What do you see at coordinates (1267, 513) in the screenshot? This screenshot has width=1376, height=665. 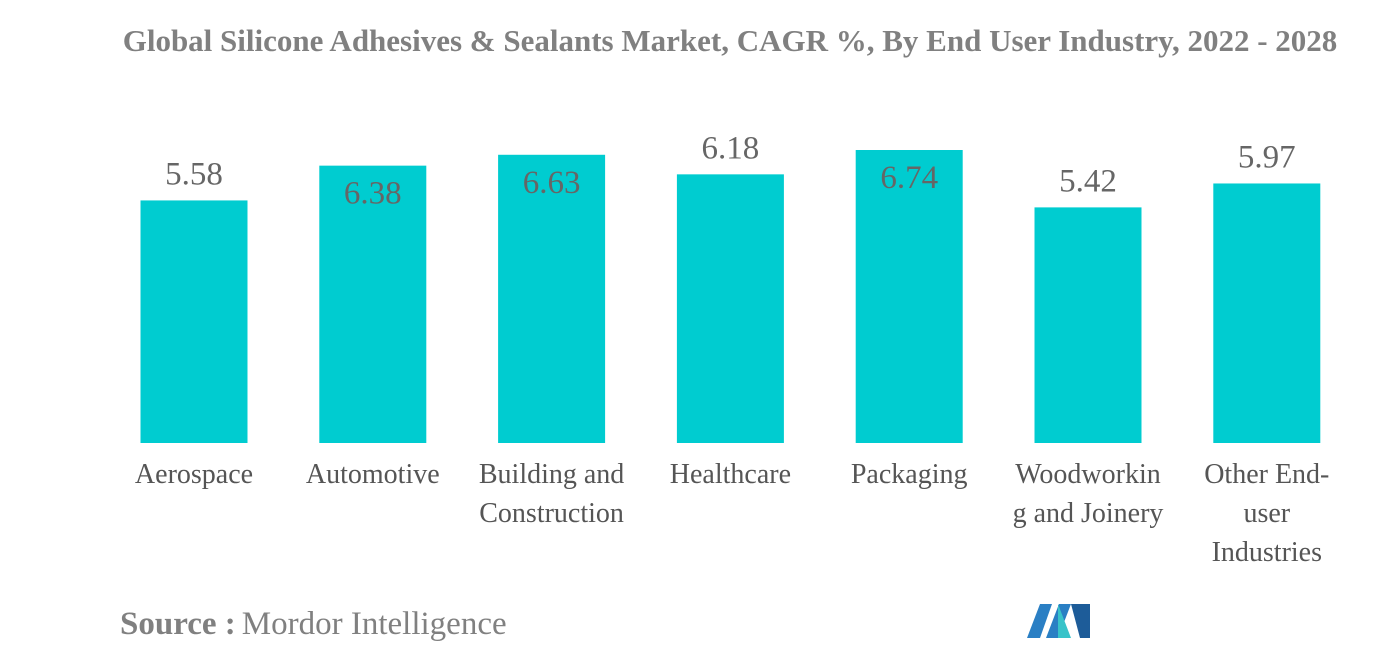 I see `x-tick-label: Other End-user Industries` at bounding box center [1267, 513].